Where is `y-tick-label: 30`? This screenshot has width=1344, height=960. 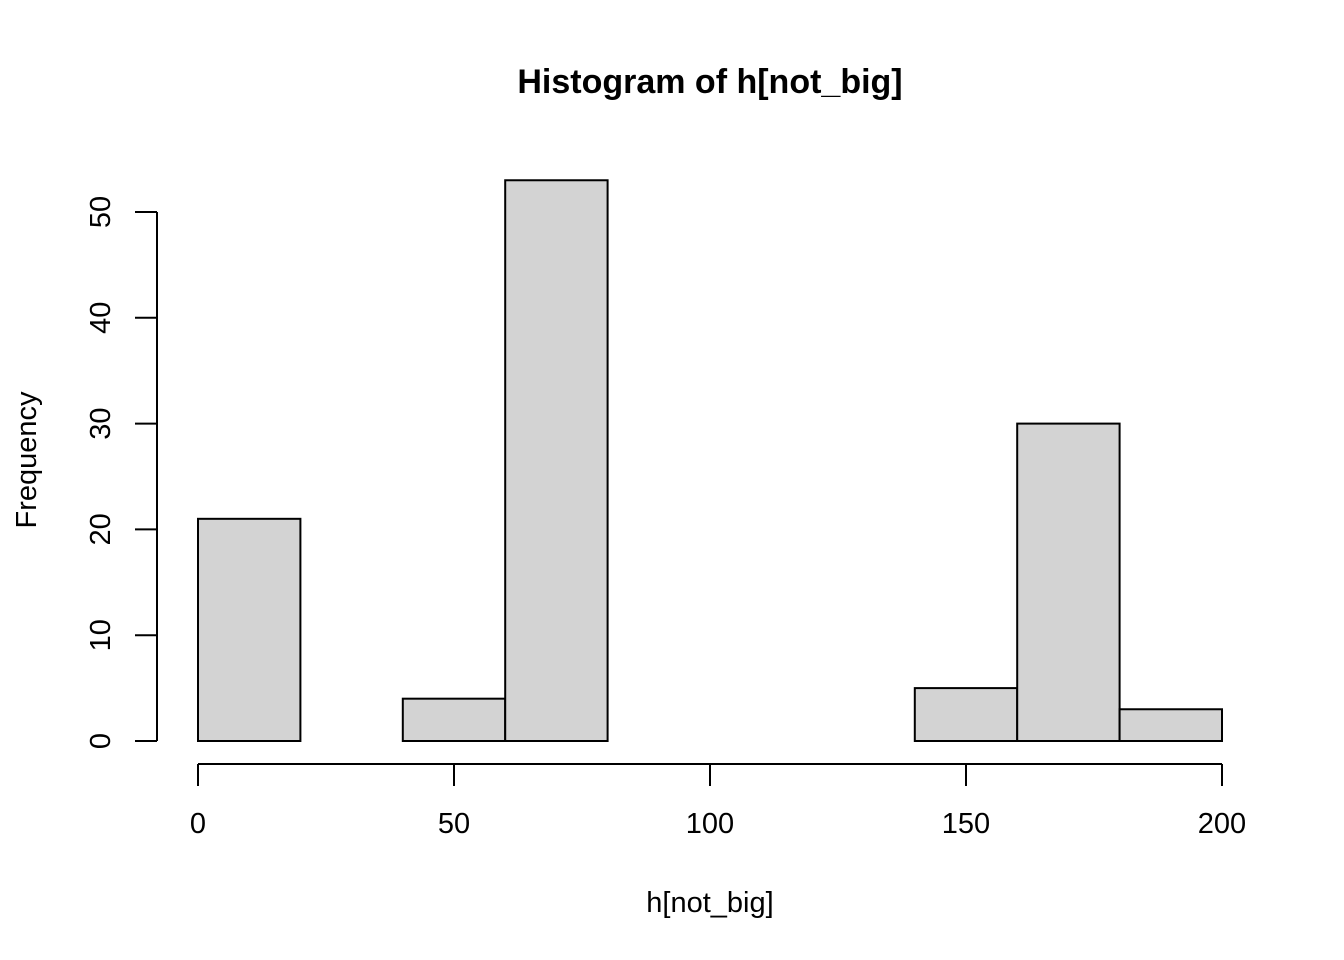
y-tick-label: 30 is located at coordinates (101, 423).